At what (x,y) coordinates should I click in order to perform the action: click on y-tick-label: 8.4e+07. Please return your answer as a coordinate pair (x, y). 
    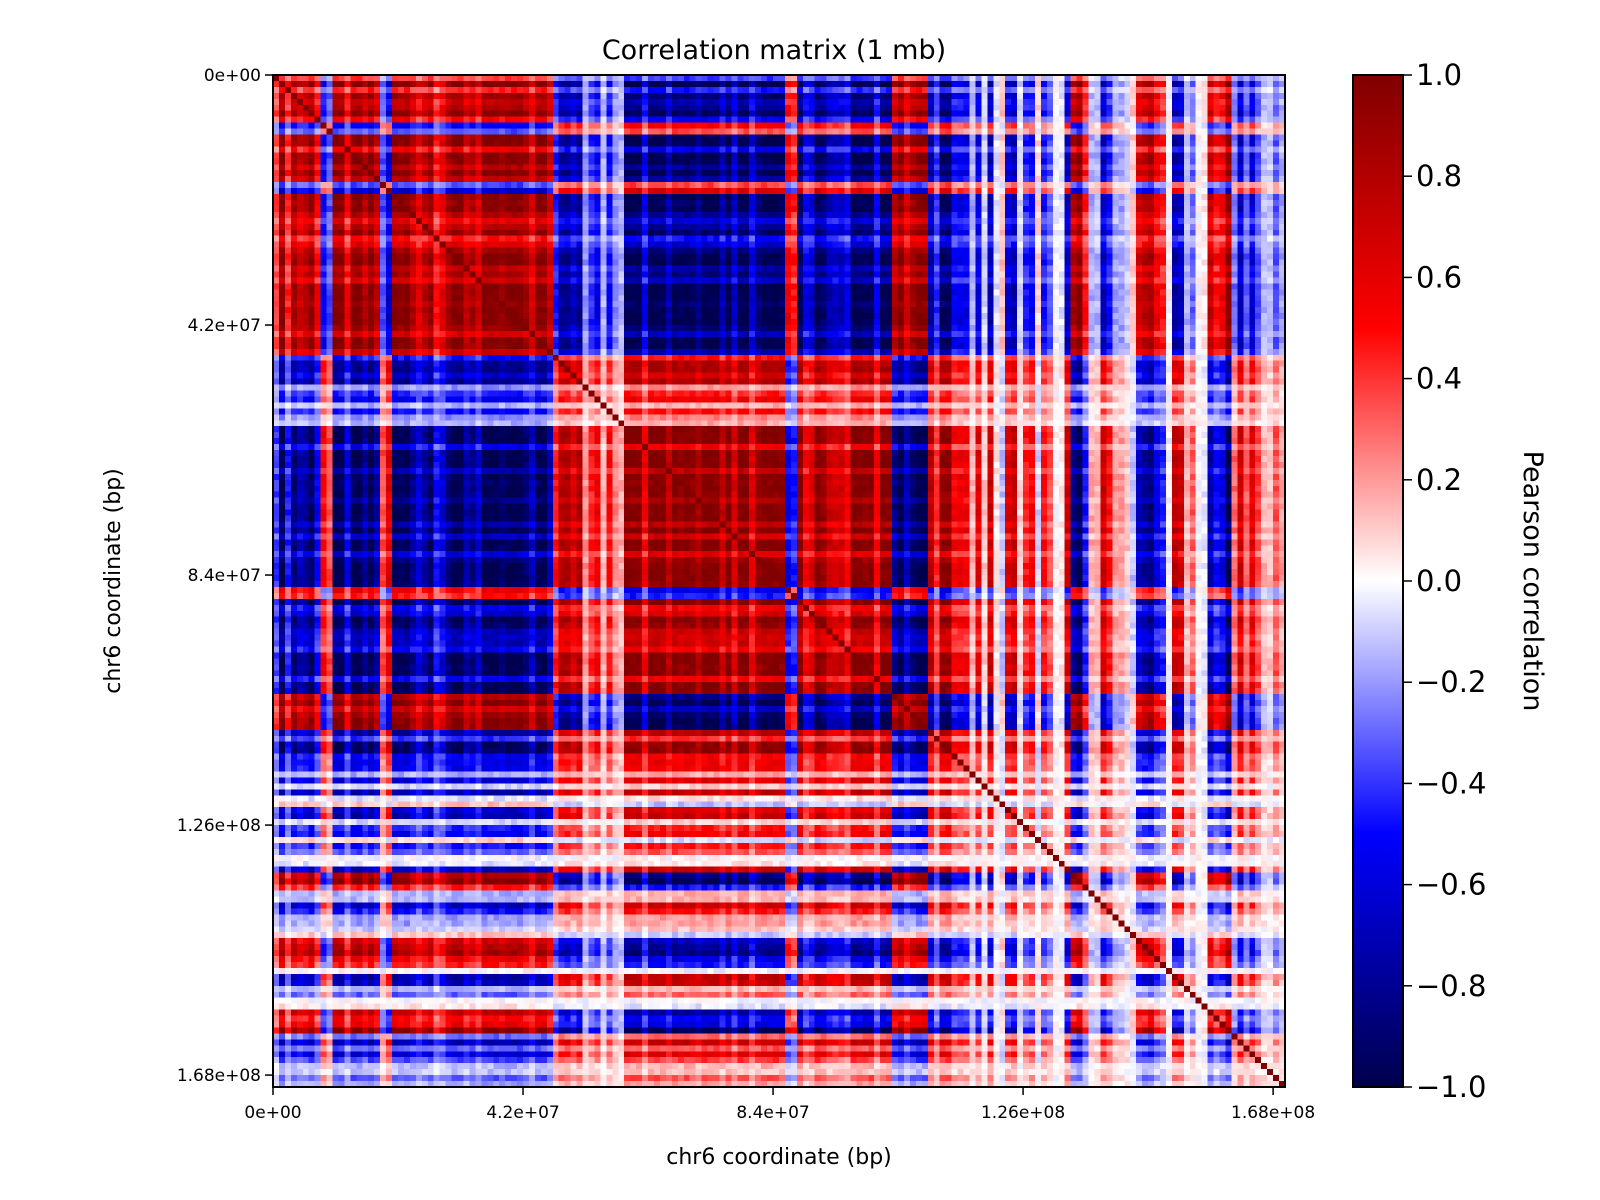
    Looking at the image, I should click on (224, 576).